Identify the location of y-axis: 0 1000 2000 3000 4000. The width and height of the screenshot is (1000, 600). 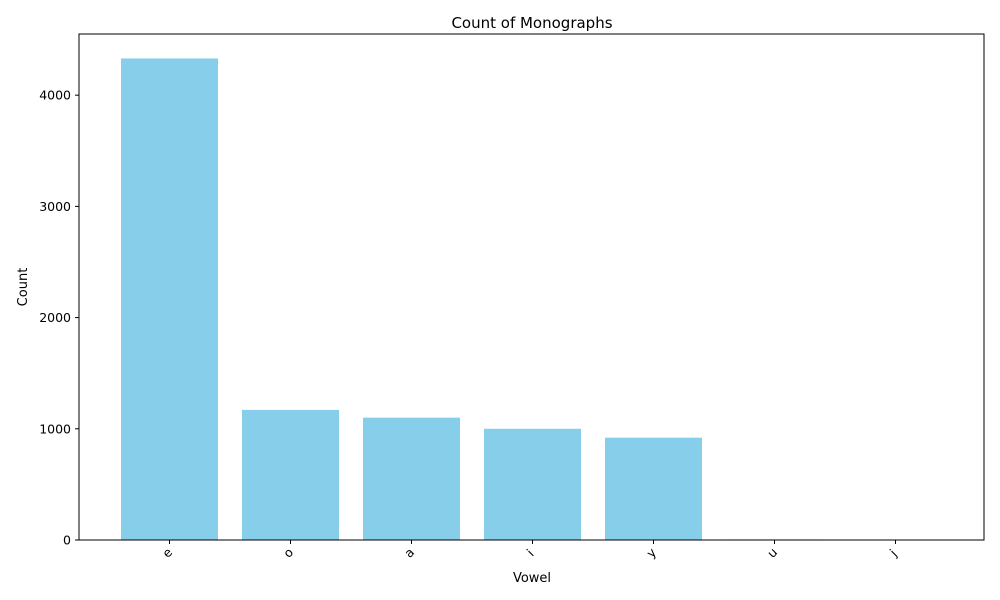
(59, 318).